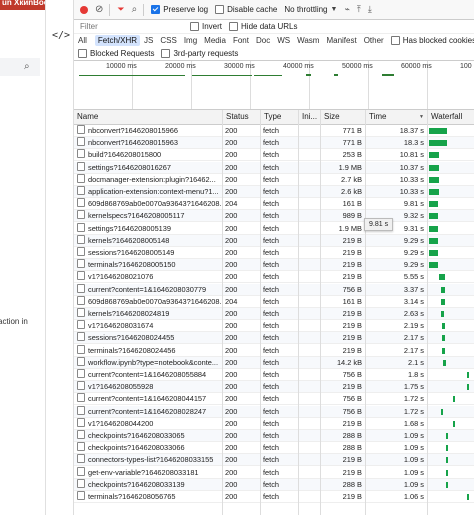 The width and height of the screenshot is (474, 515). Describe the element at coordinates (246, 9) in the screenshot. I see `disable-cache-toggle: Disable cache` at that location.